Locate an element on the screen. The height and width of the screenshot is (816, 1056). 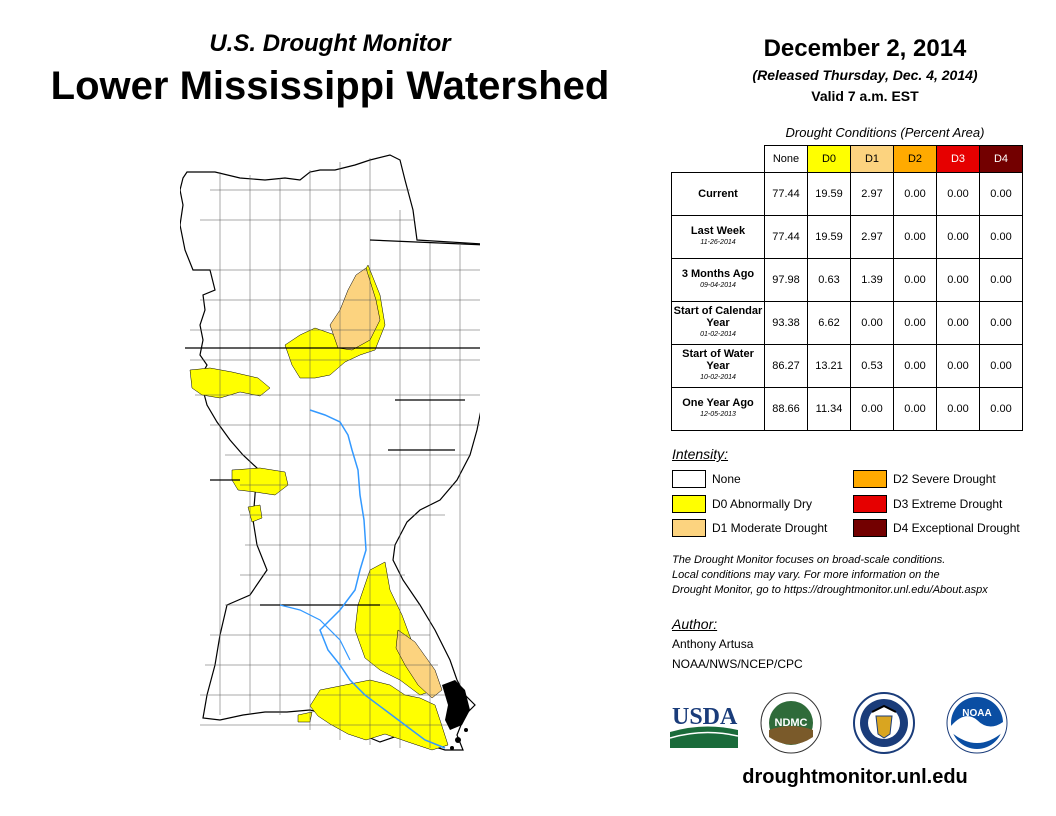
row-label: 3 Months Ago 09-04-2014 is located at coordinates (718, 280).